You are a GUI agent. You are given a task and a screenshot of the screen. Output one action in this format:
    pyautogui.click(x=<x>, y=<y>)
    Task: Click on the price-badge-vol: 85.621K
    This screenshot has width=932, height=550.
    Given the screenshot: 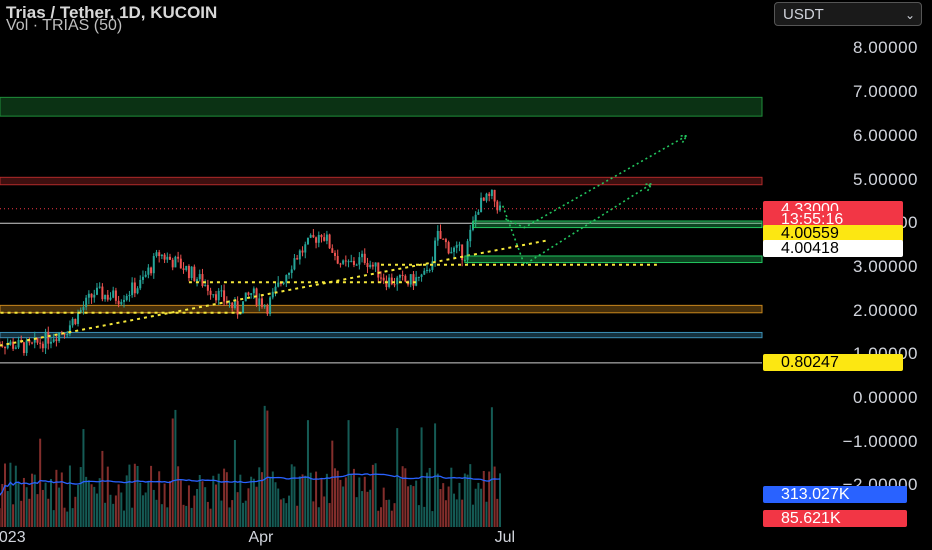 What is the action you would take?
    pyautogui.click(x=835, y=518)
    